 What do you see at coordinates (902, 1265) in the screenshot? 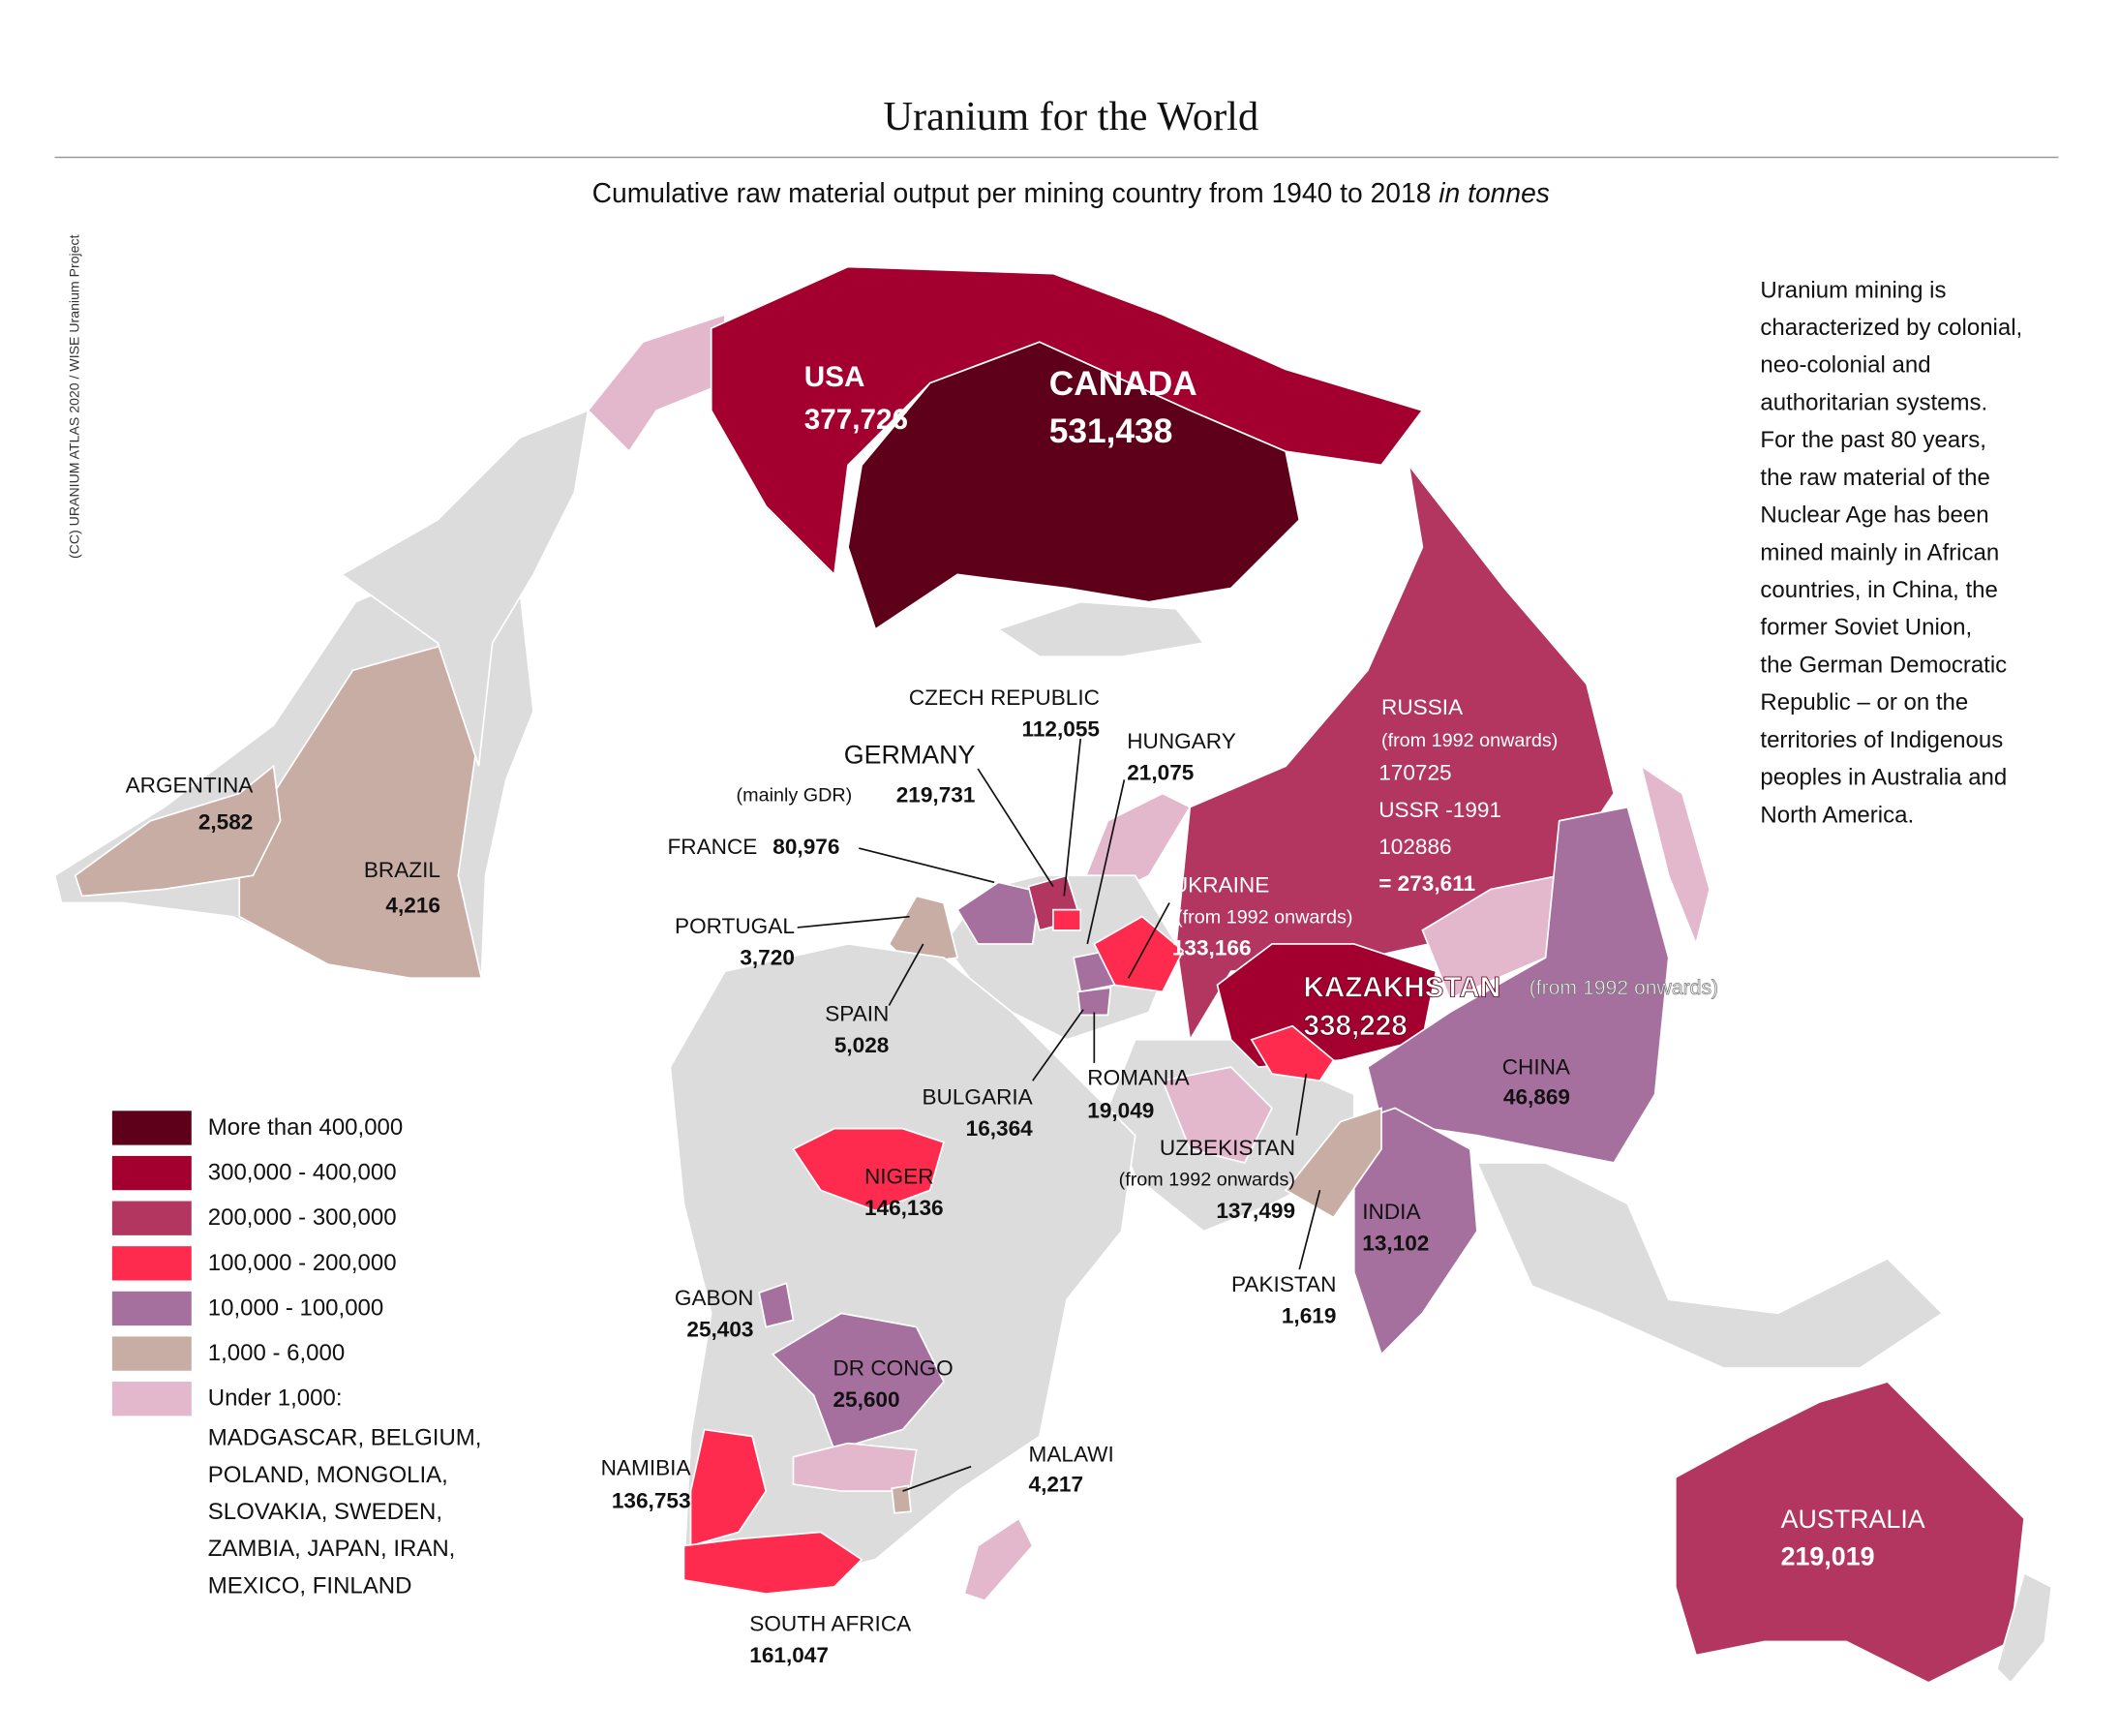
I see `africa` at bounding box center [902, 1265].